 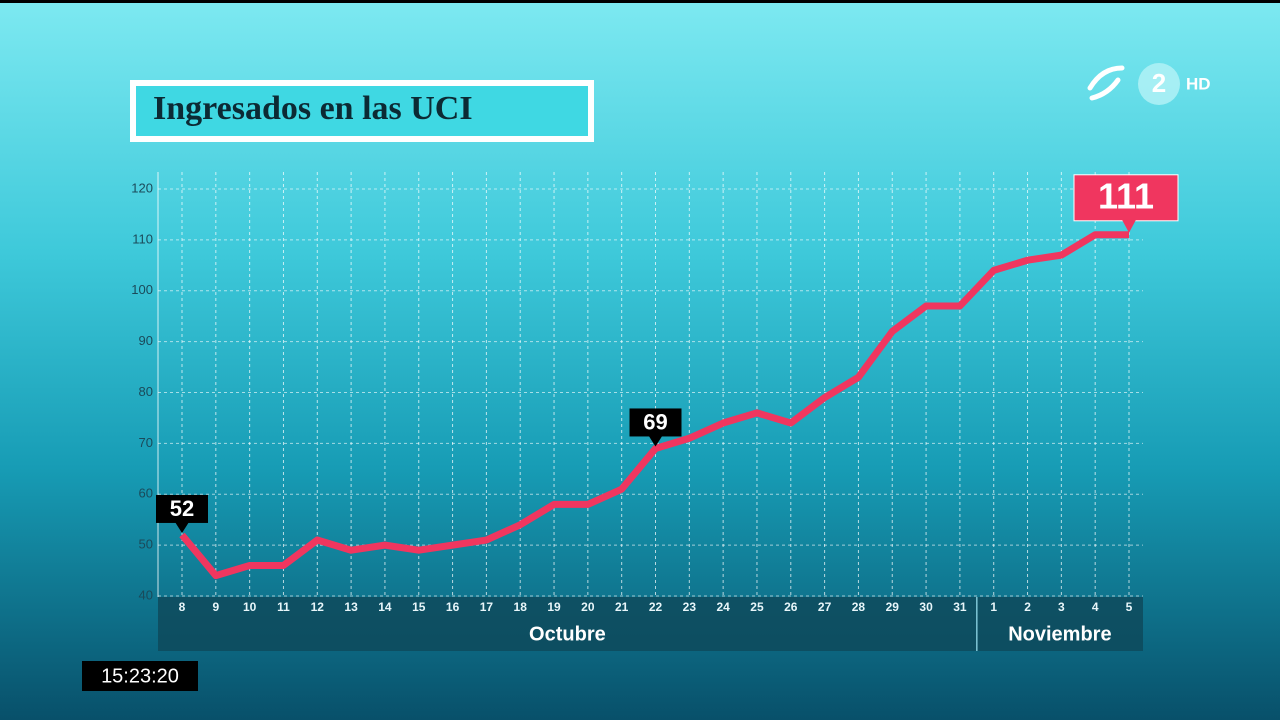 I want to click on value-label: 69, so click(x=655, y=421).